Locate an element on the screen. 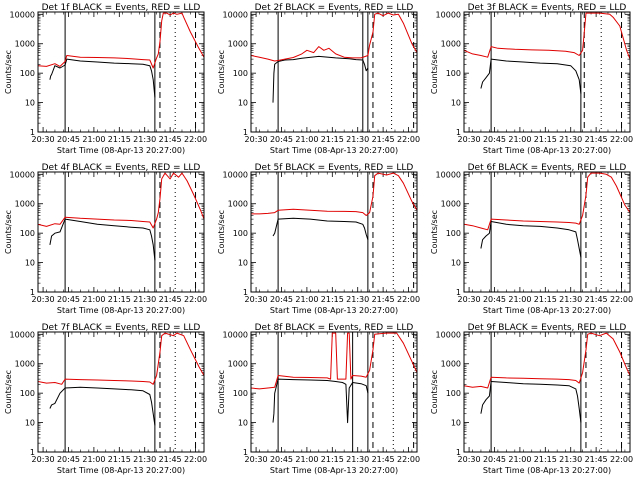  panel-title: Det 4f BLACK = Events, RED = LLD is located at coordinates (121, 168).